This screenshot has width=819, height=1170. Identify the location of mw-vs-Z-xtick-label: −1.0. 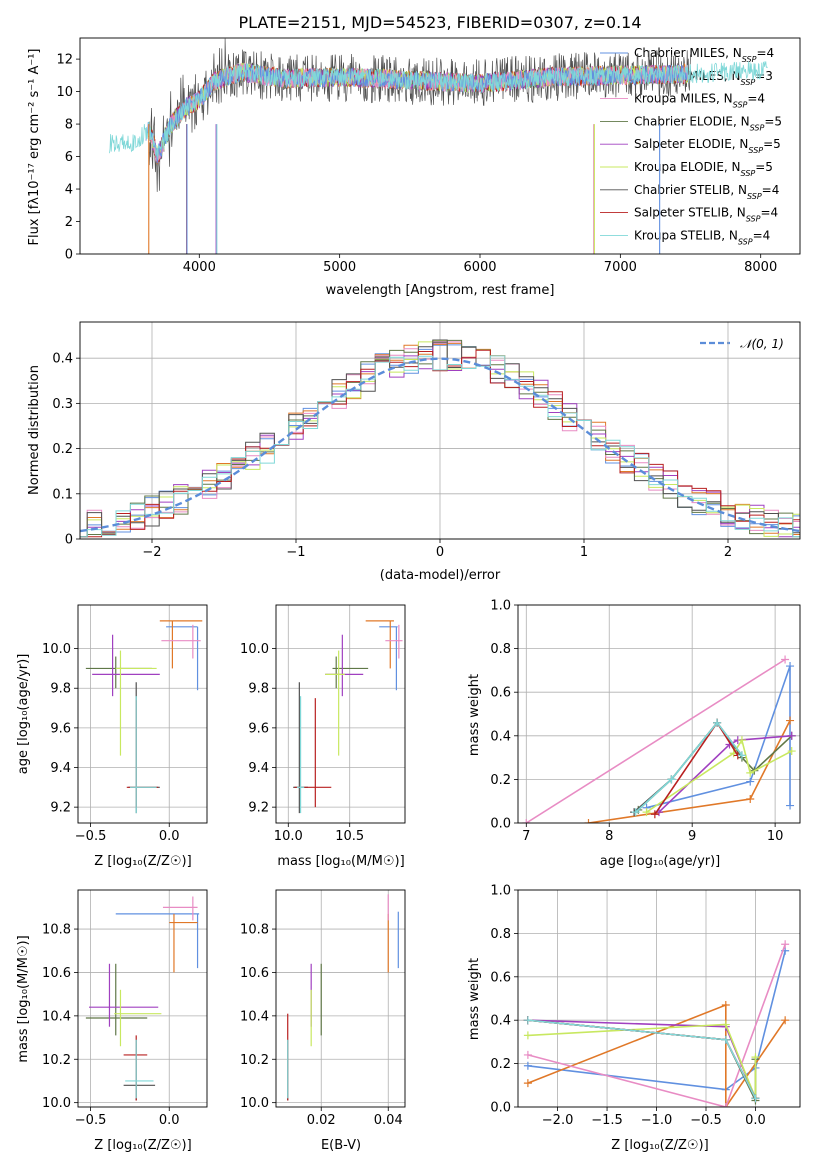
(657, 1120).